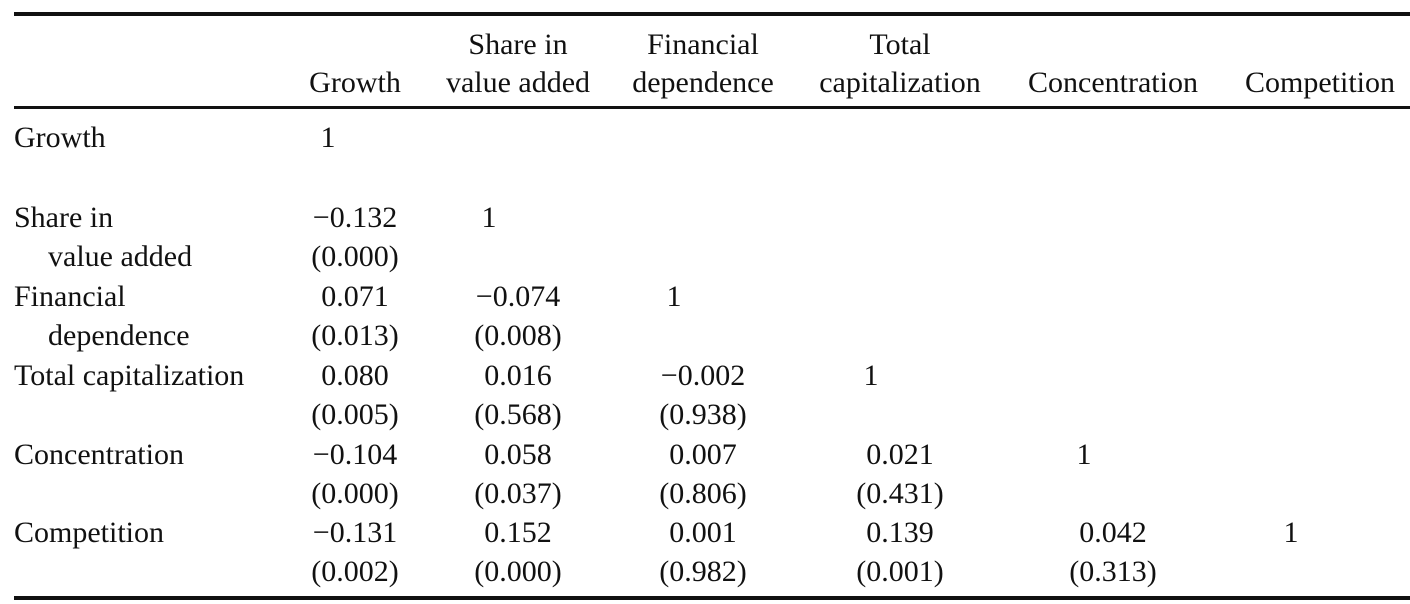 Image resolution: width=1410 pixels, height=604 pixels. I want to click on column-header: dependence, so click(703, 82).